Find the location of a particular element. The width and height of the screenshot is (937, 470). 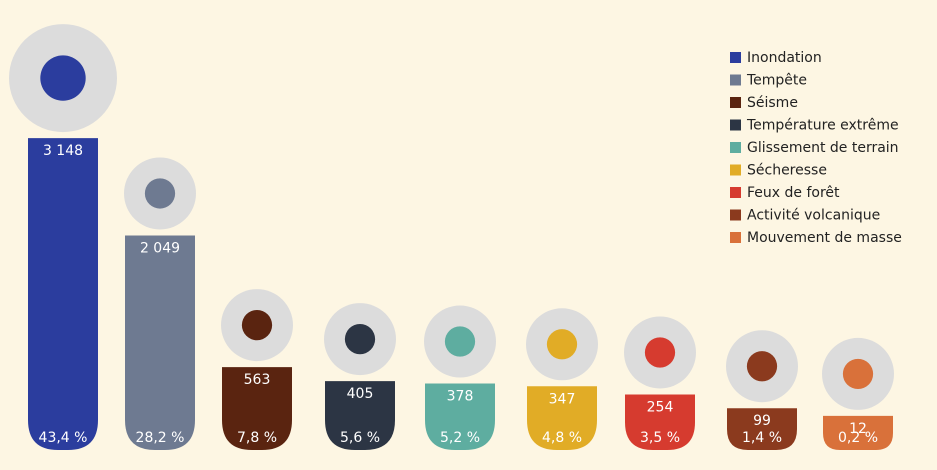

share-label: 0,2 % is located at coordinates (858, 438).